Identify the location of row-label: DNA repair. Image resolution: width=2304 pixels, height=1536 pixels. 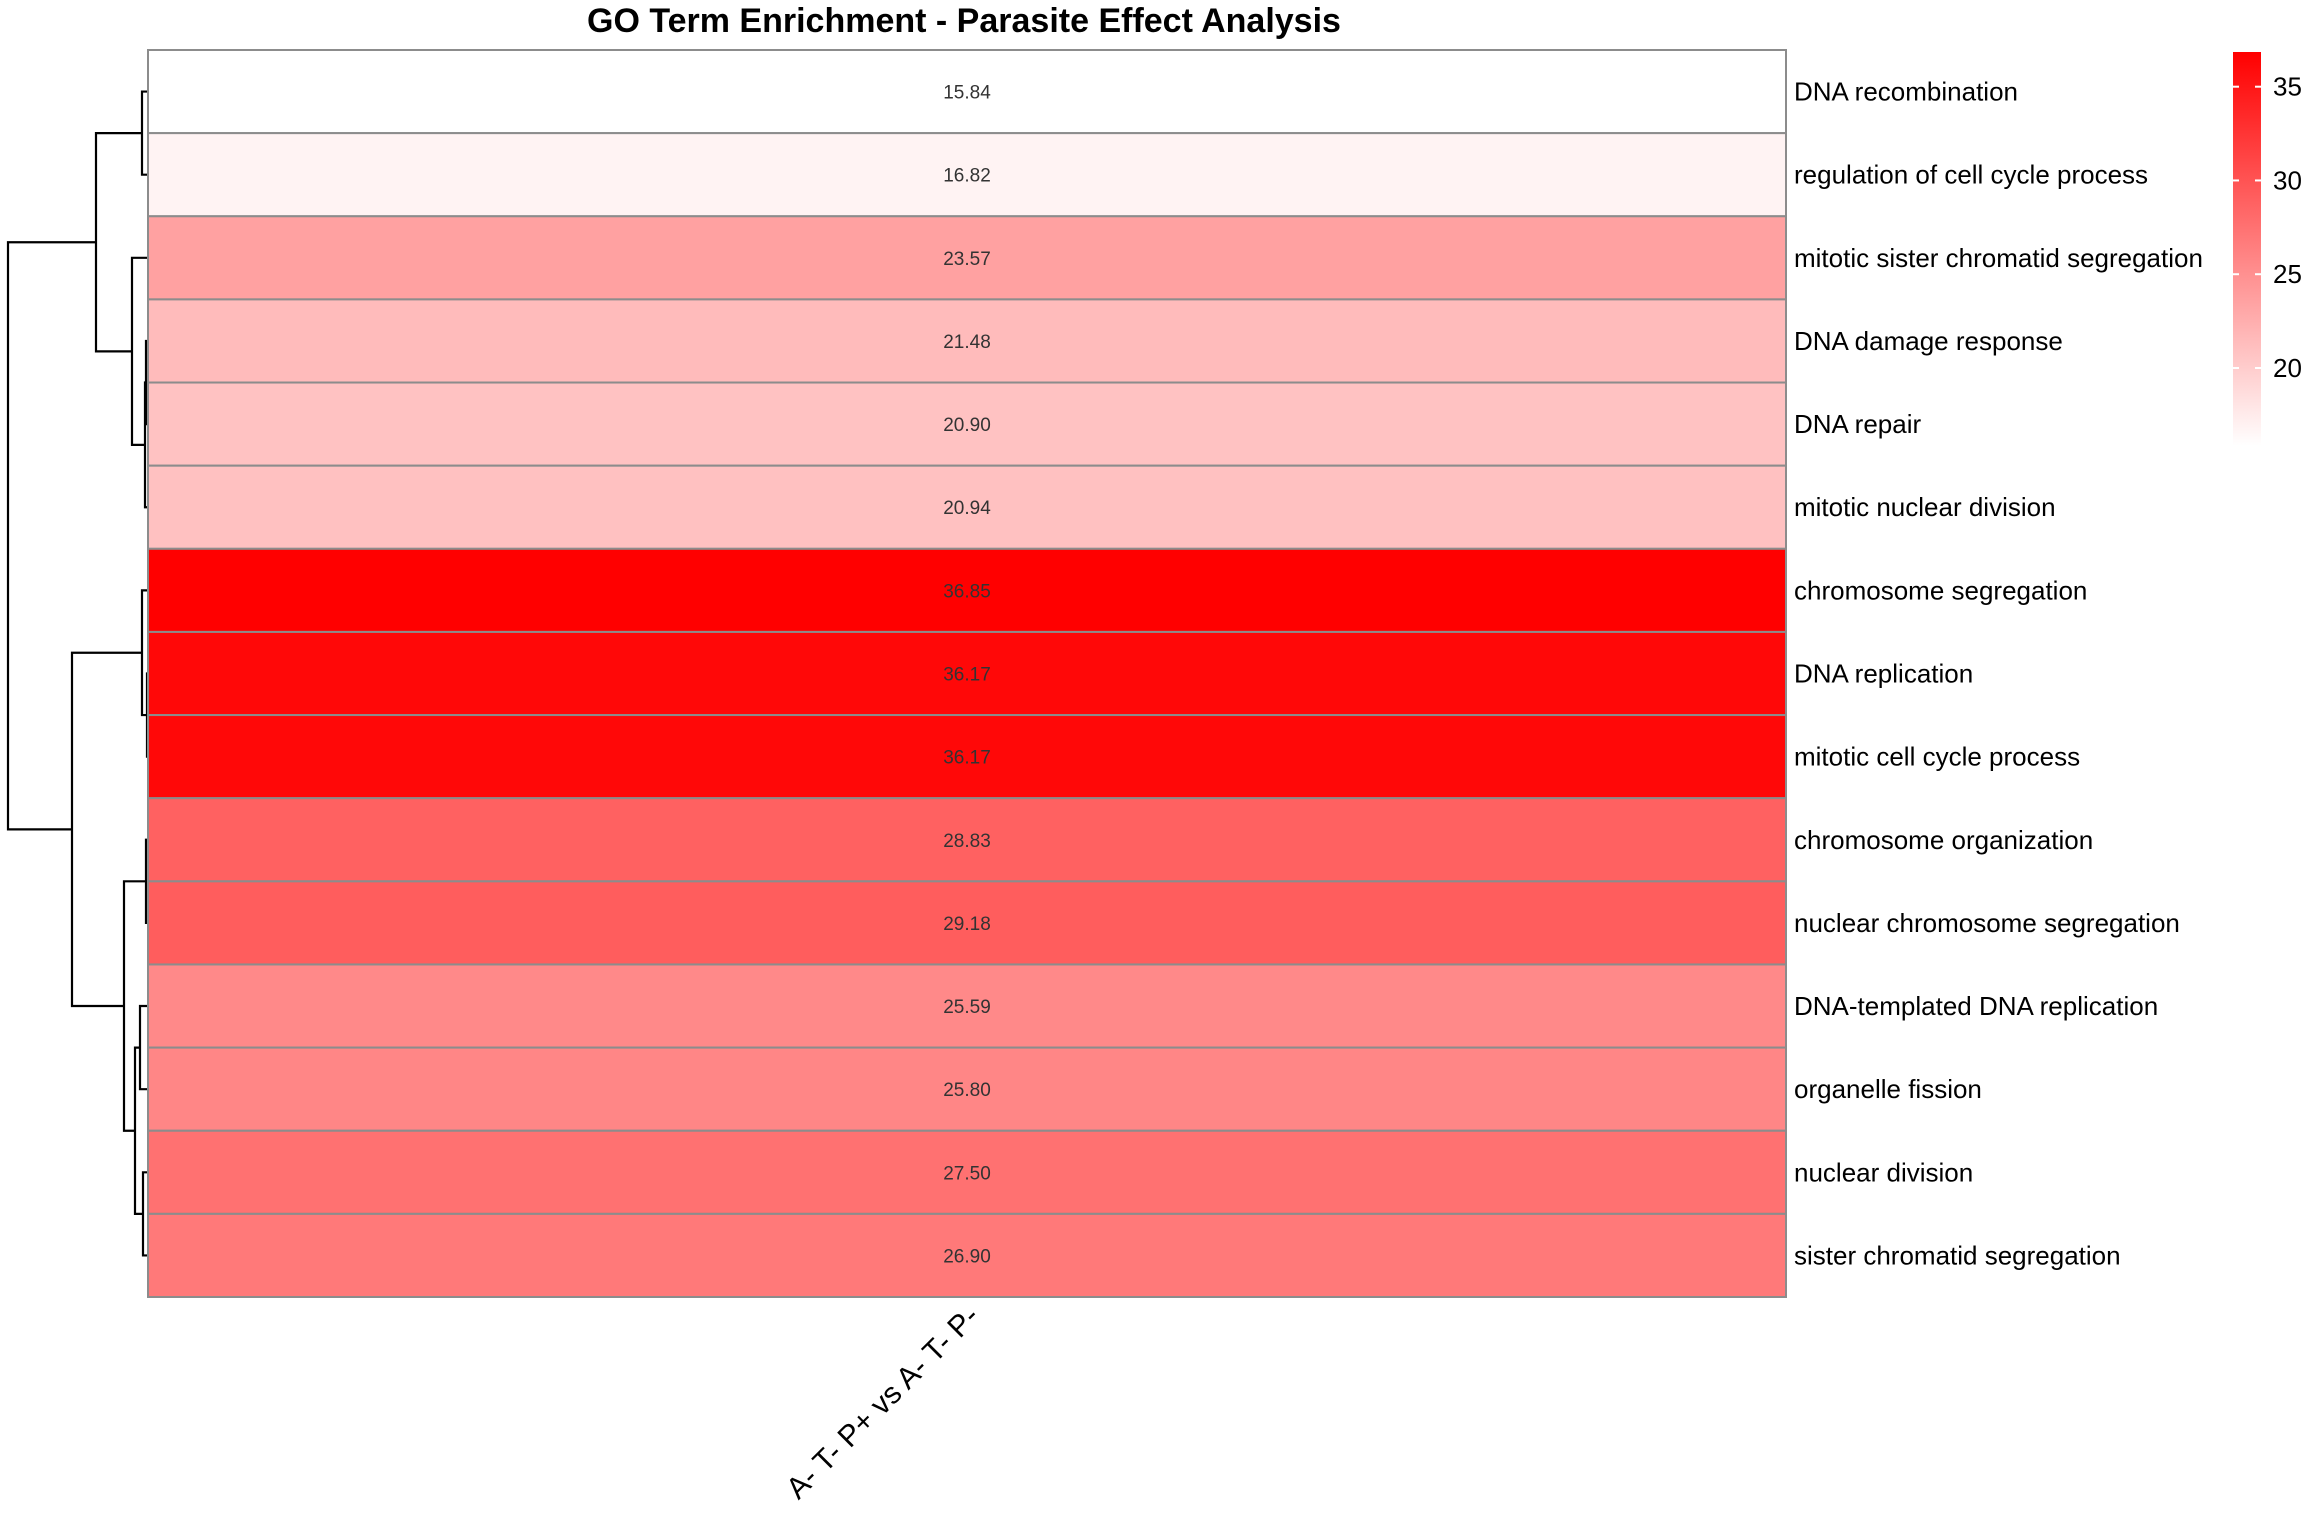
(1857, 424).